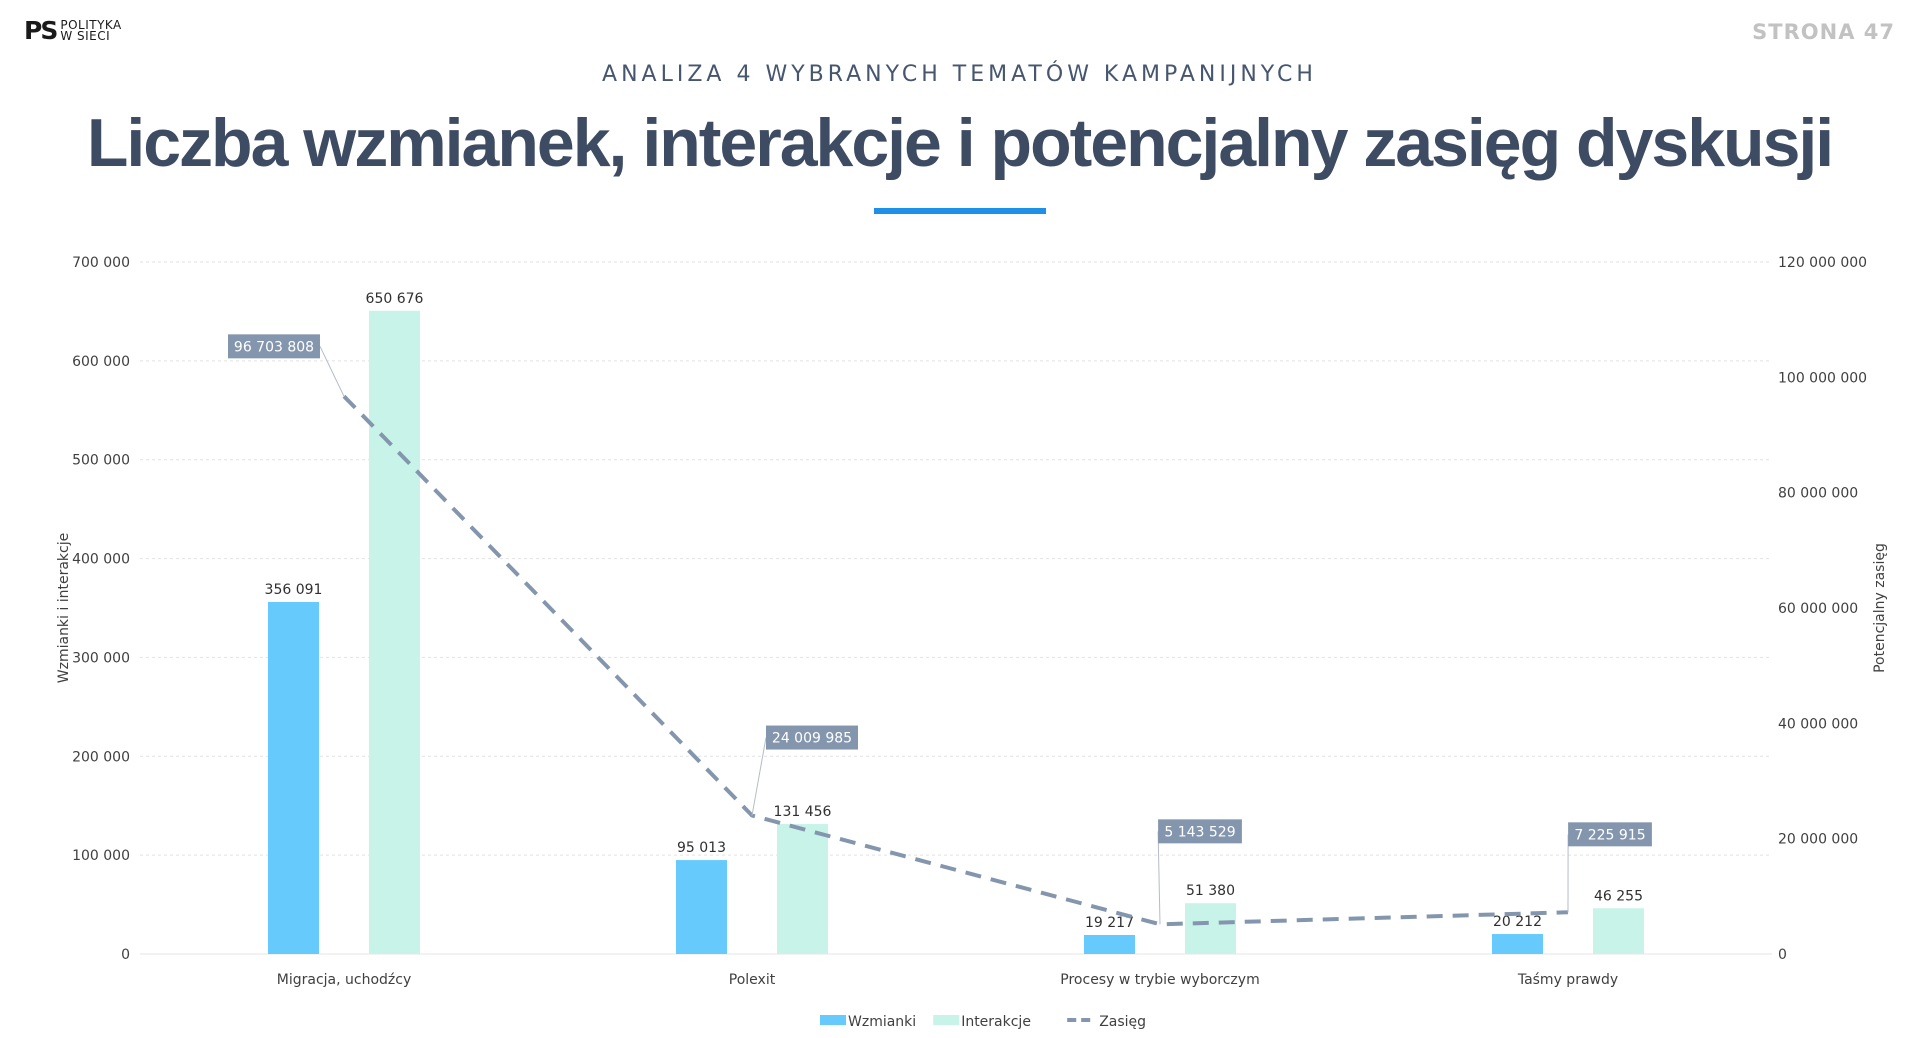  Describe the element at coordinates (1517, 922) in the screenshot. I see `bar-value-label: 20 212` at that location.